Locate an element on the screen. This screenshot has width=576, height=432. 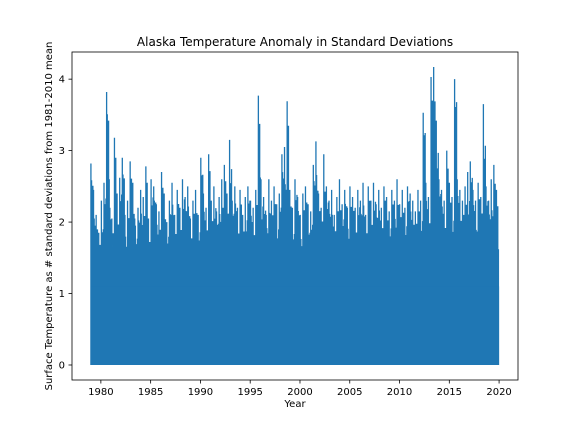
series-dense-band is located at coordinates (295, 325).